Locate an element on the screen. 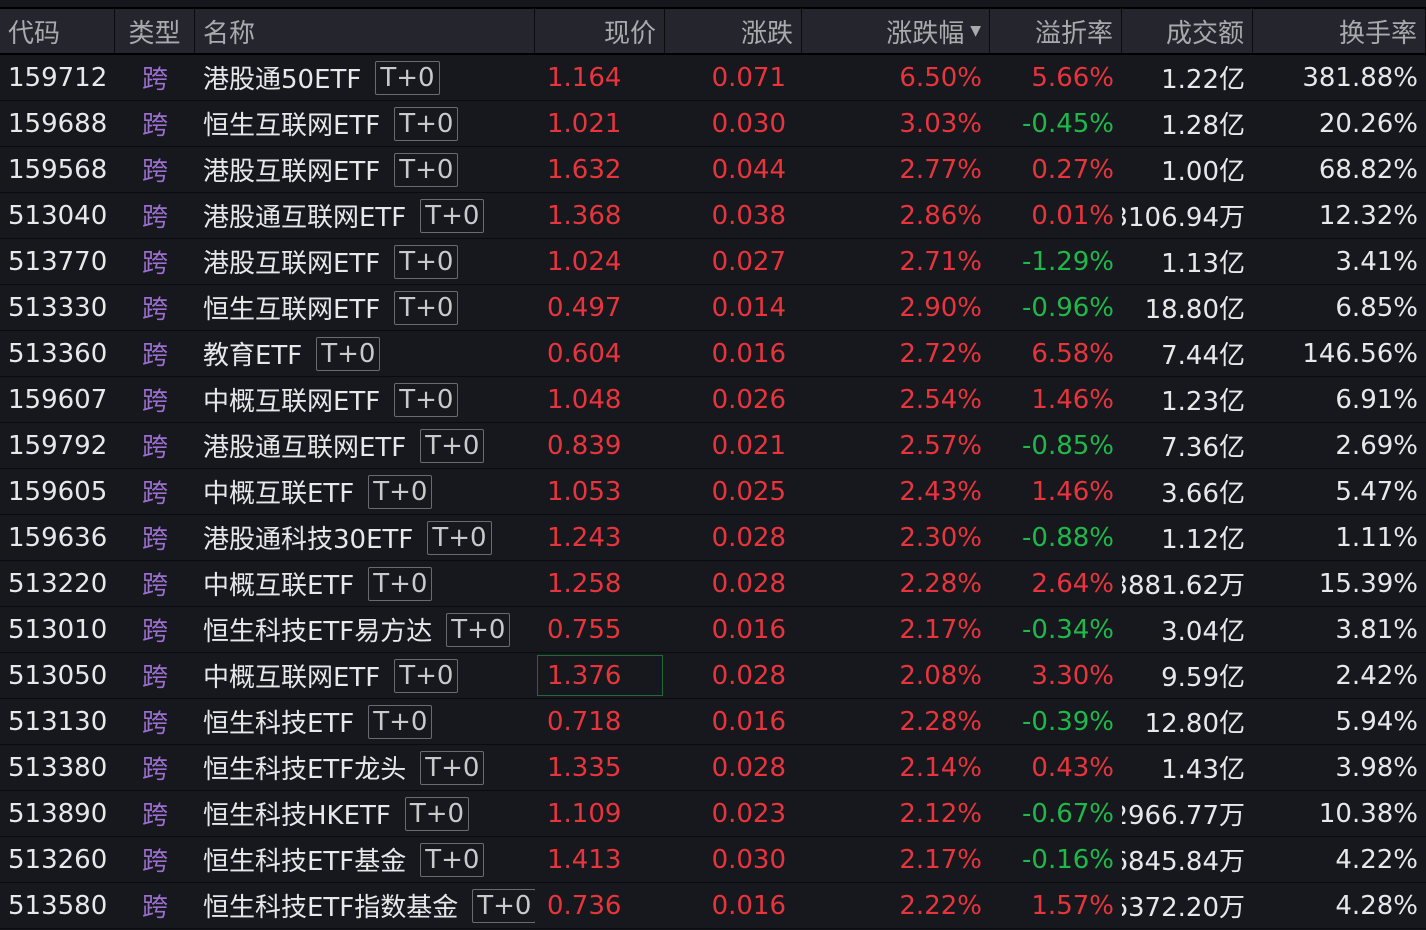 This screenshot has height=930, width=1426. header-type: 类型 is located at coordinates (155, 31).